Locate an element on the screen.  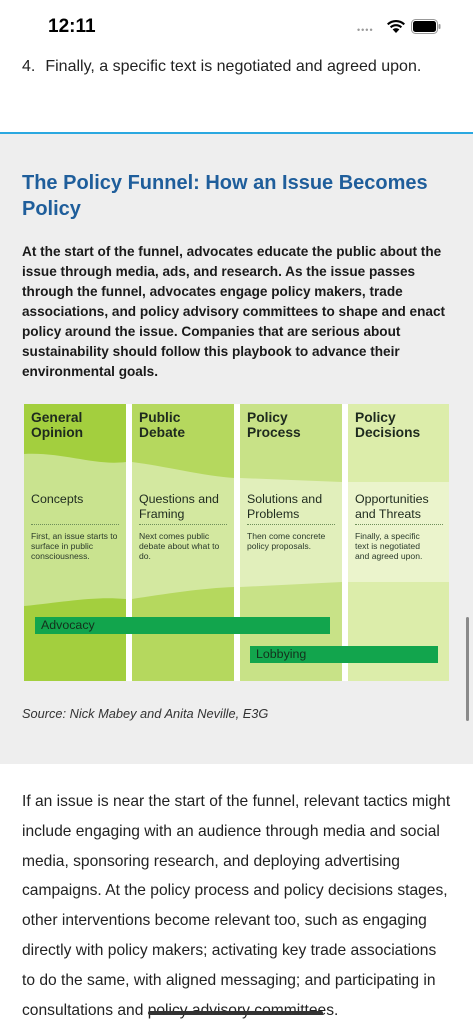
column-subheading: Questions and Framing is located at coordinates (179, 506).